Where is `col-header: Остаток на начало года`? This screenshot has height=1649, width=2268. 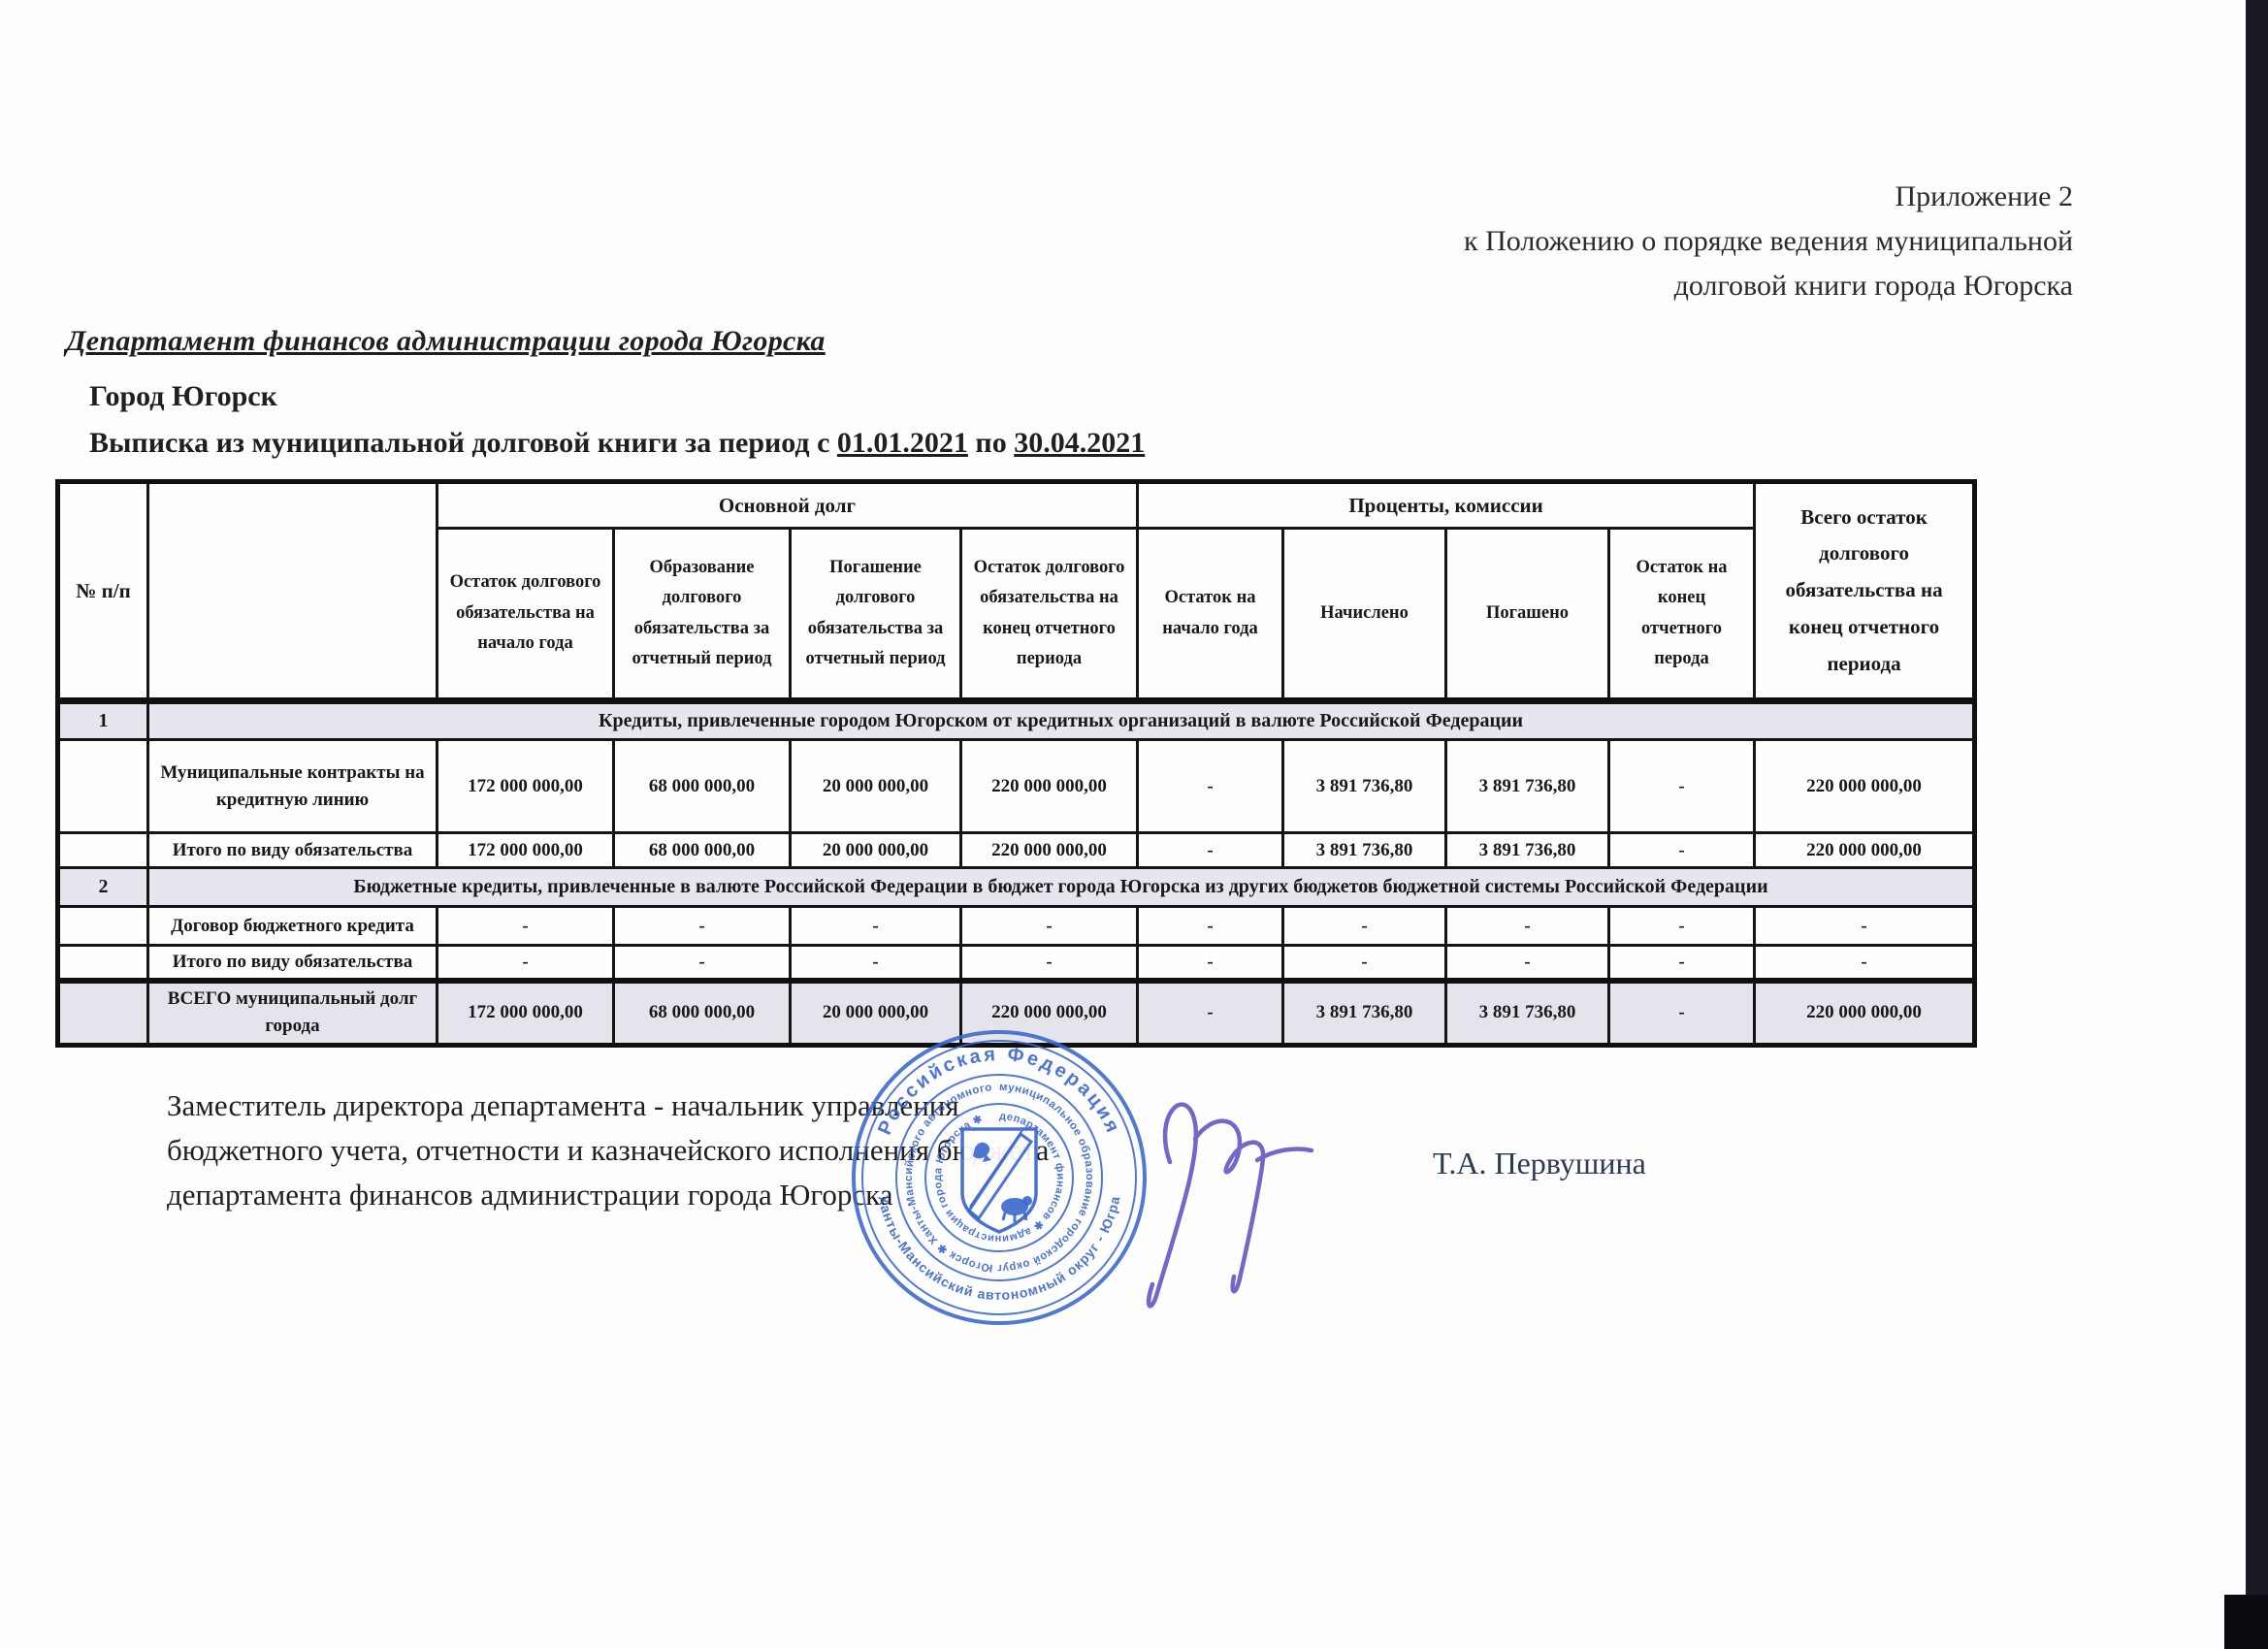 col-header: Остаток на начало года is located at coordinates (1210, 614).